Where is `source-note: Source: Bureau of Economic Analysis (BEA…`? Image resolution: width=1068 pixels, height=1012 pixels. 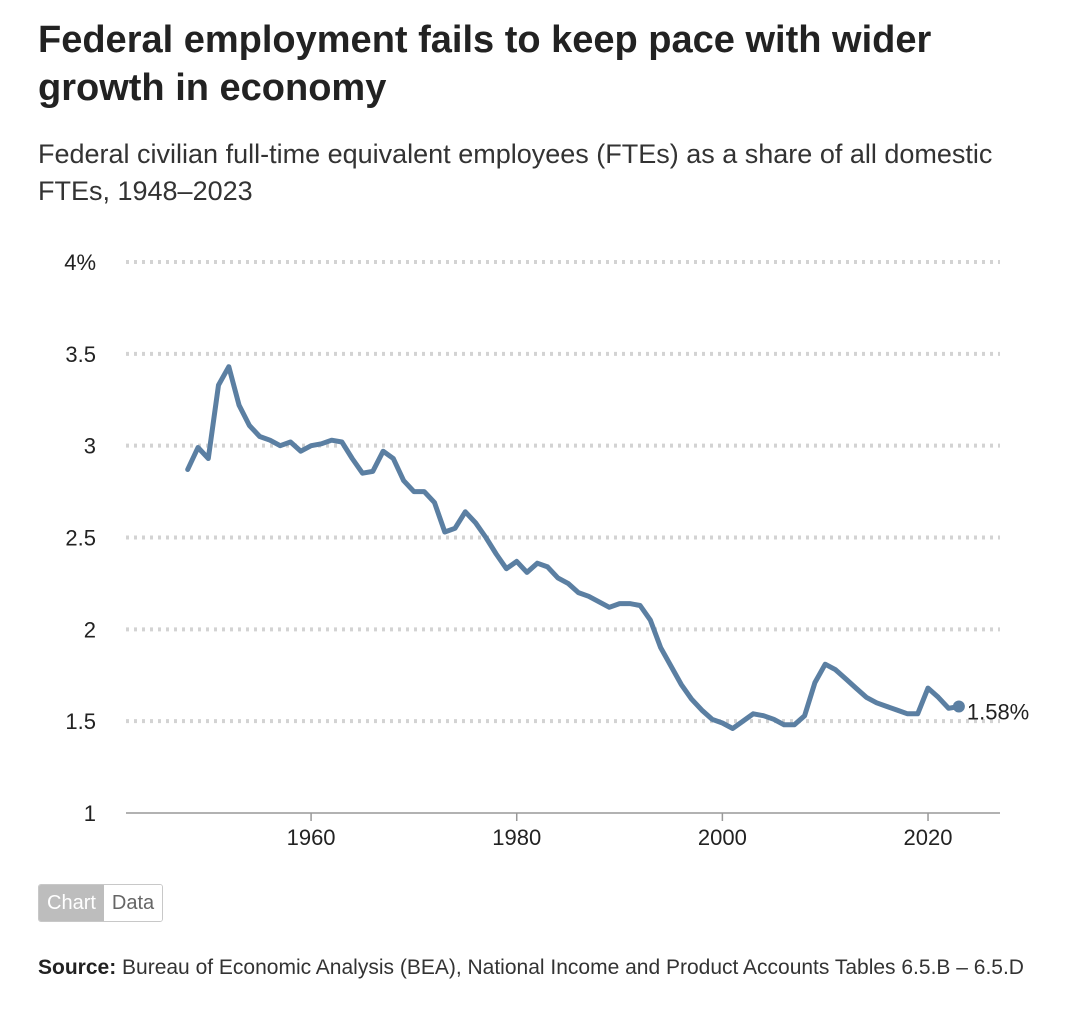
source-note: Source: Bureau of Economic Analysis (BEA… is located at coordinates (538, 967).